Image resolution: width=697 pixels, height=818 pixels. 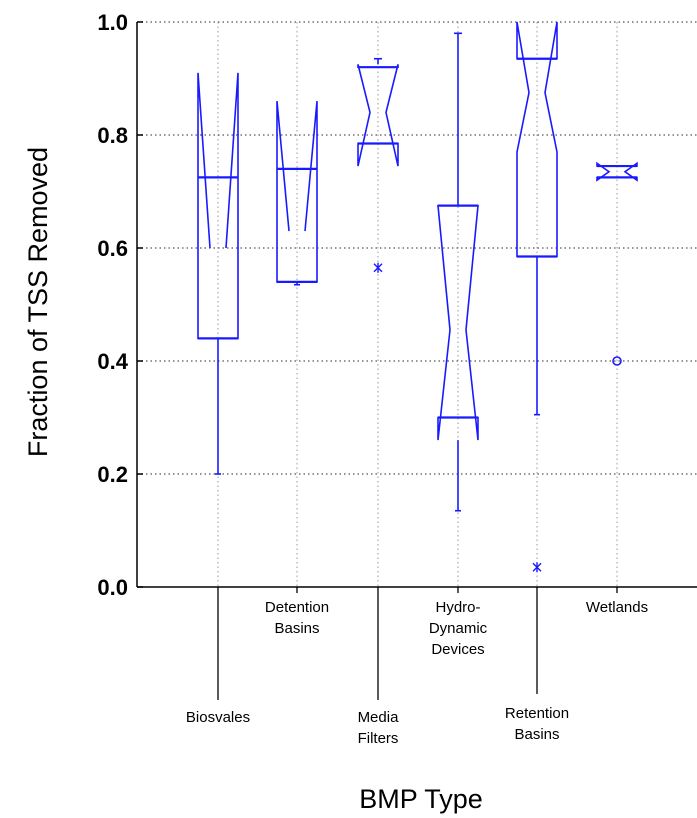 I want to click on category-label-line: Dynamic, so click(x=458, y=628).